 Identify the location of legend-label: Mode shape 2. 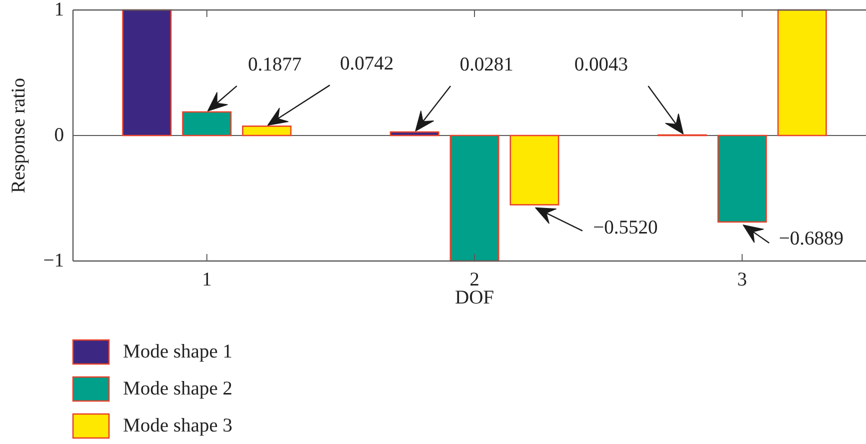
(177, 389).